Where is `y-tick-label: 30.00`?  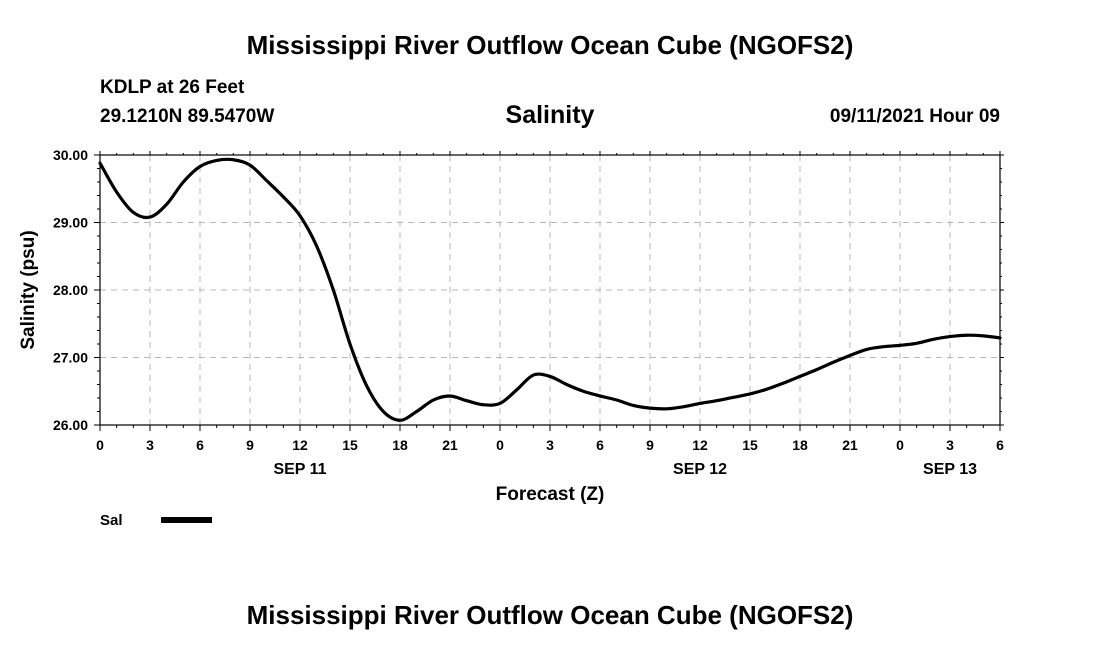
y-tick-label: 30.00 is located at coordinates (70, 155).